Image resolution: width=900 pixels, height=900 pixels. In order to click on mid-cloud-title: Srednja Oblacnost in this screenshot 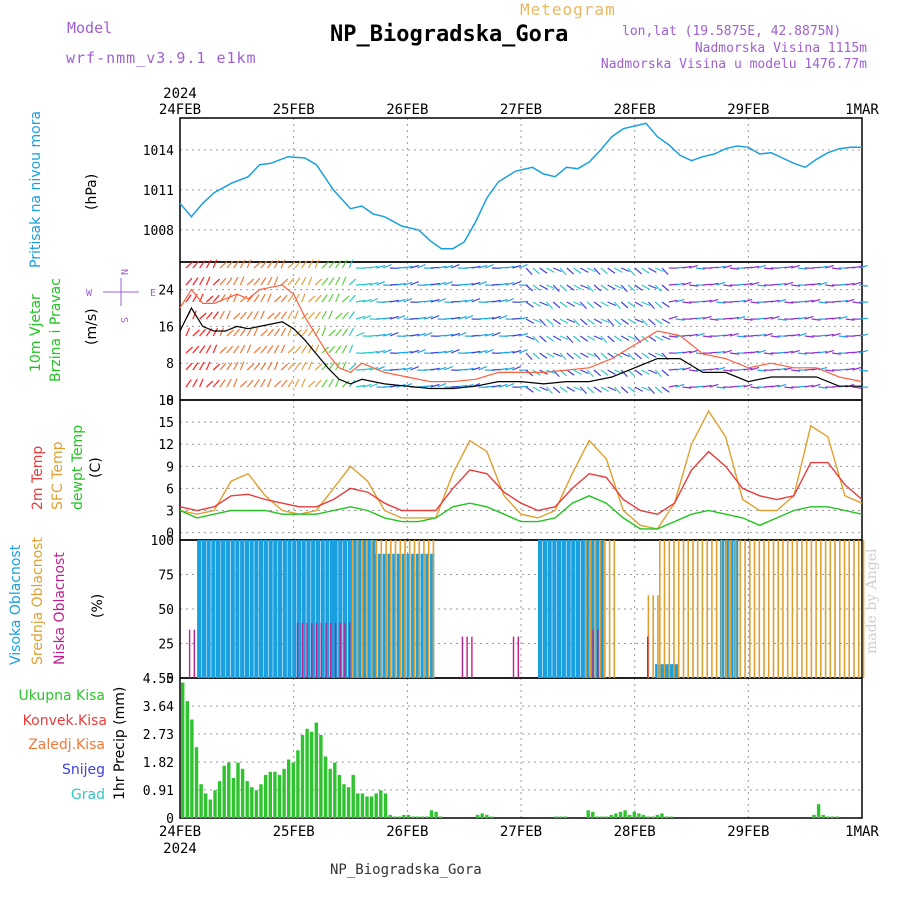, I will do `click(38, 601)`.